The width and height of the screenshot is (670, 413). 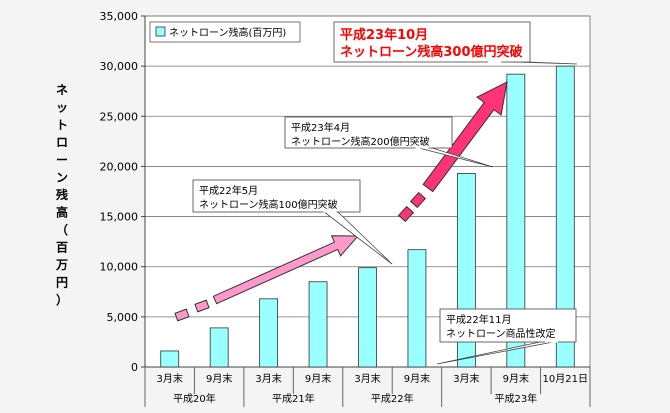 I want to click on y-tick-label: 25,000, so click(x=119, y=116).